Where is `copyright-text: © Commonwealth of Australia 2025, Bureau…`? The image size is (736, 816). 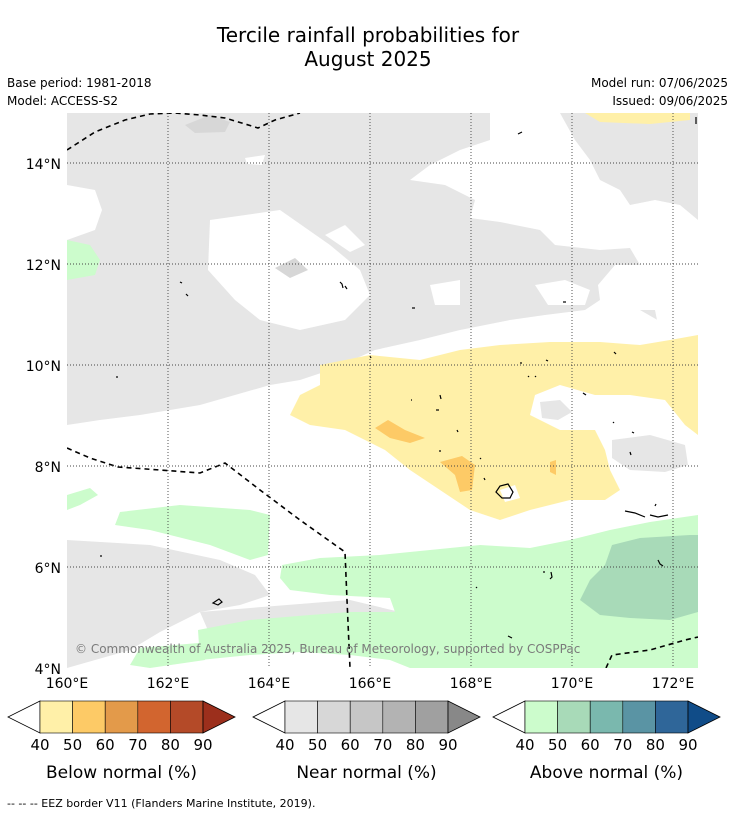 copyright-text: © Commonwealth of Australia 2025, Bureau… is located at coordinates (327, 649).